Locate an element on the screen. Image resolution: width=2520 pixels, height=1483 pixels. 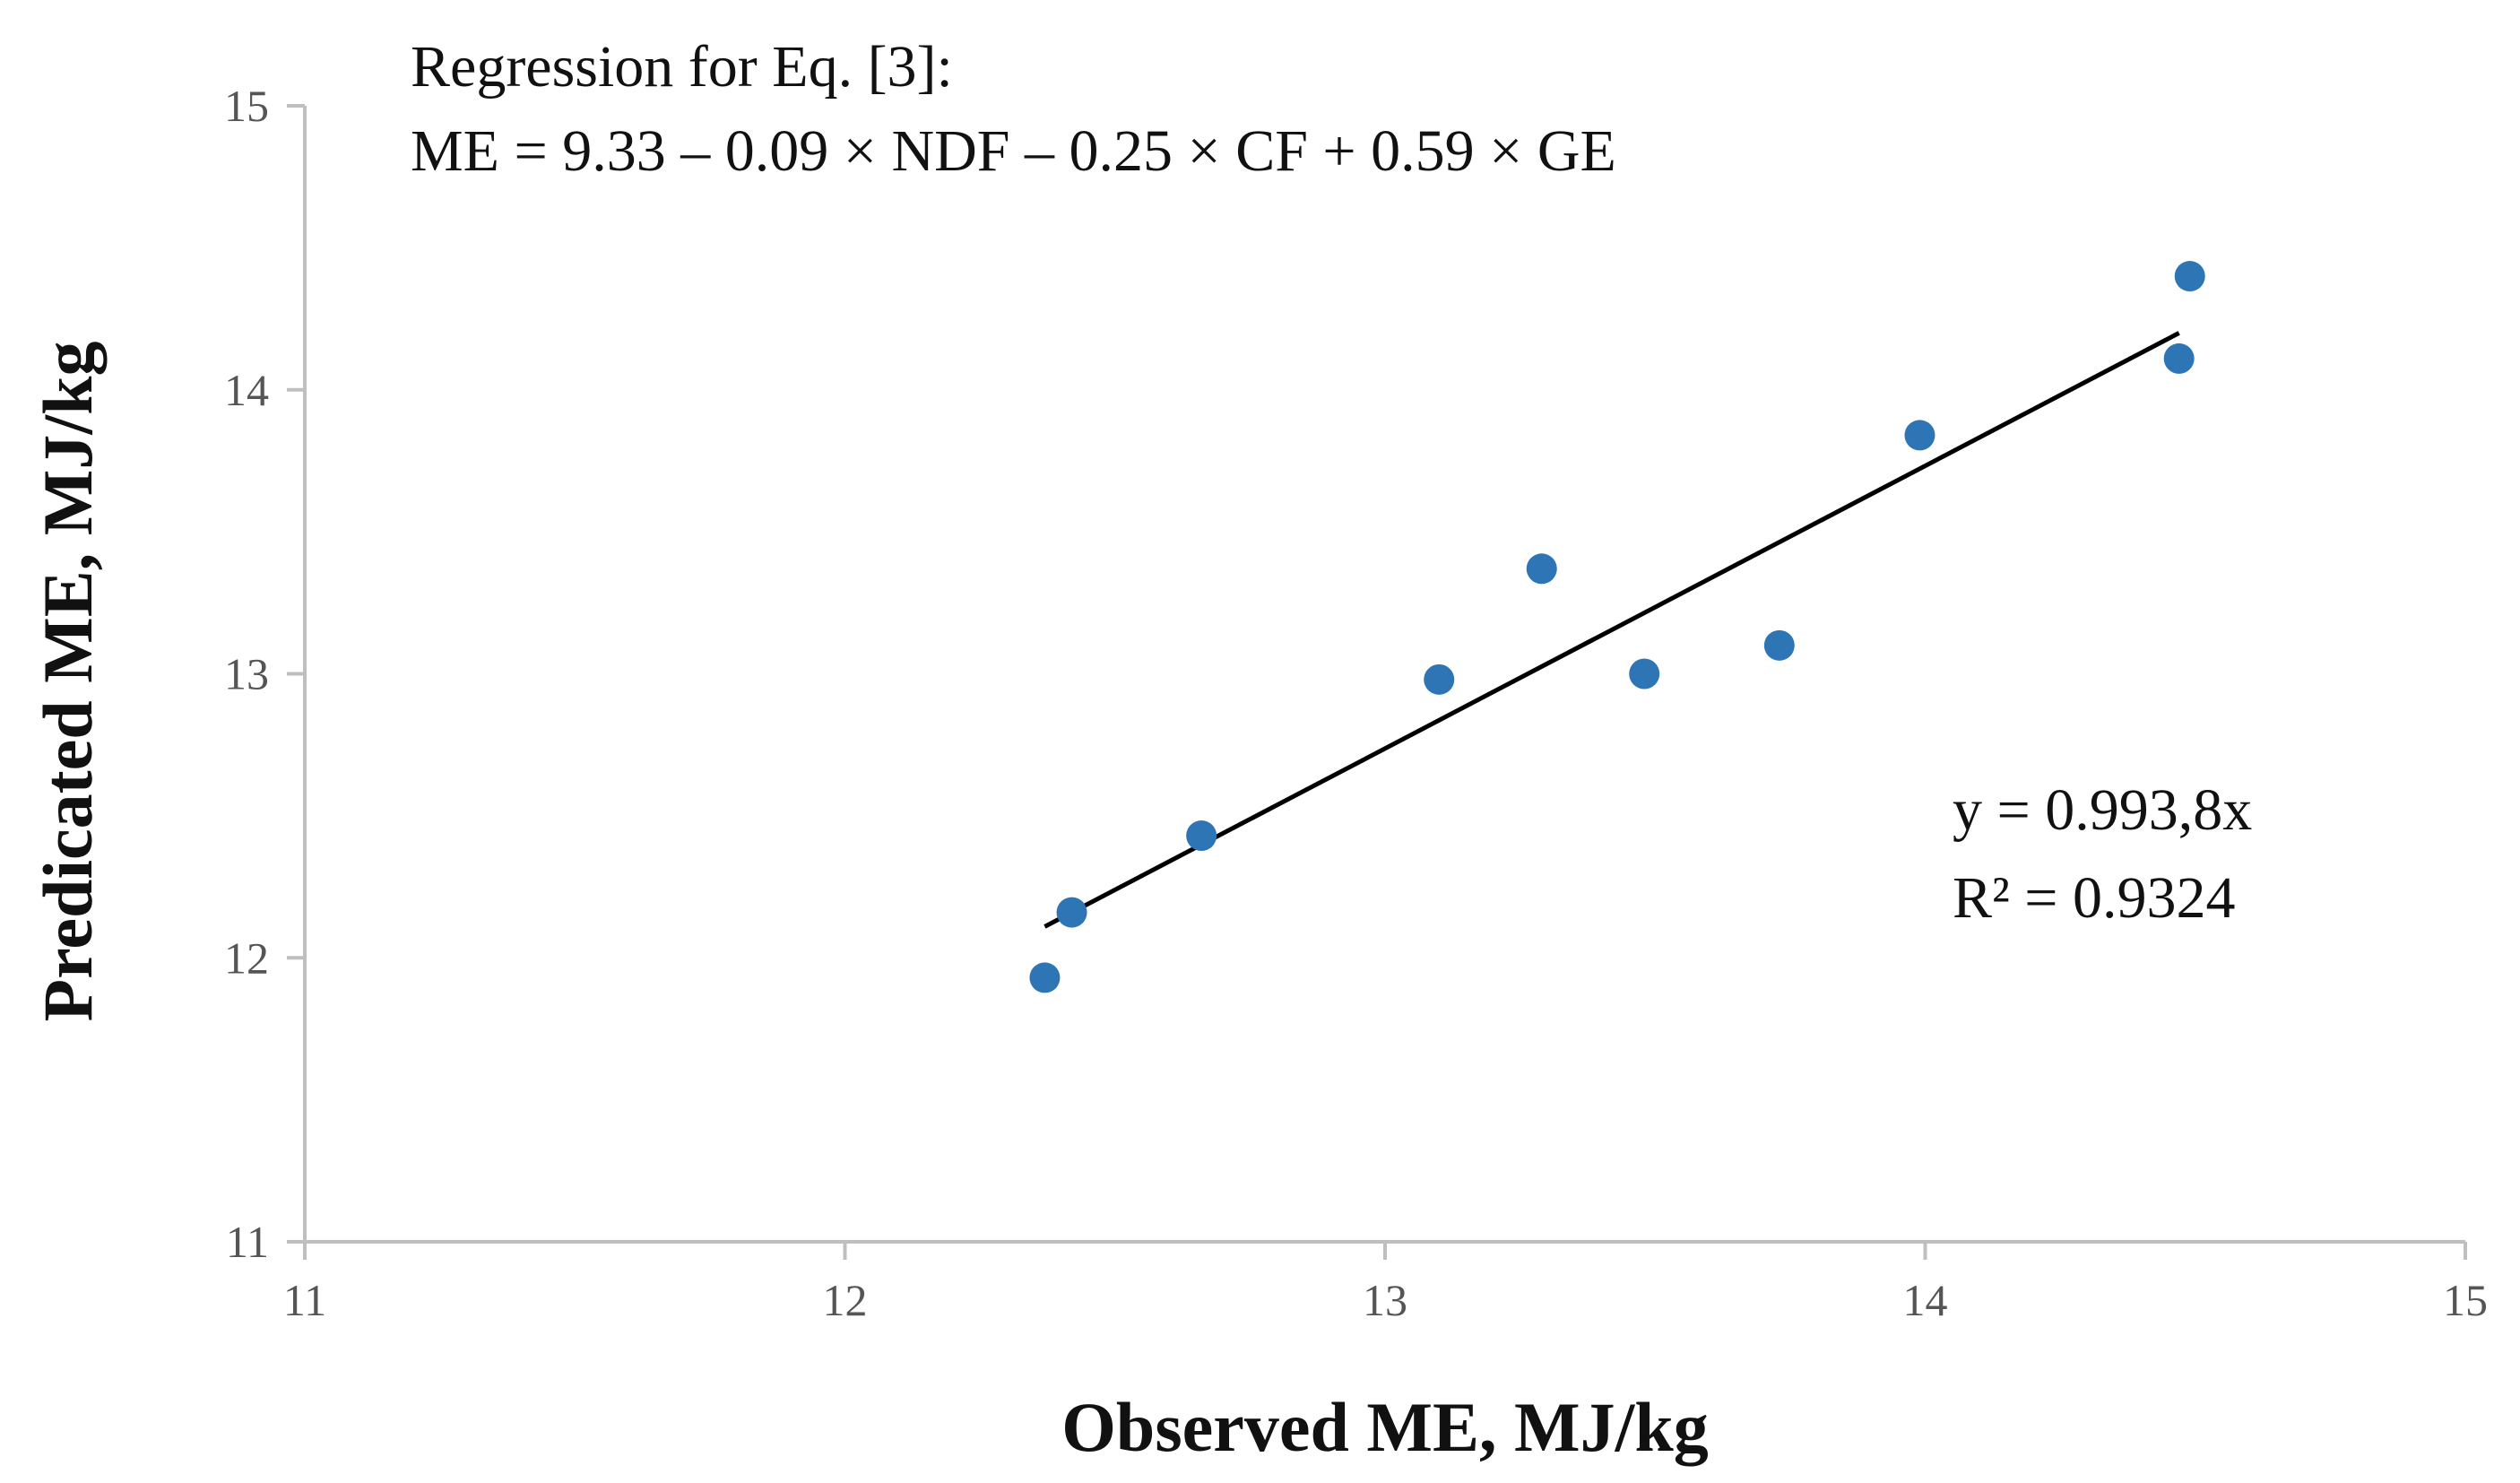
y-tick-label: 11 is located at coordinates (248, 1242).